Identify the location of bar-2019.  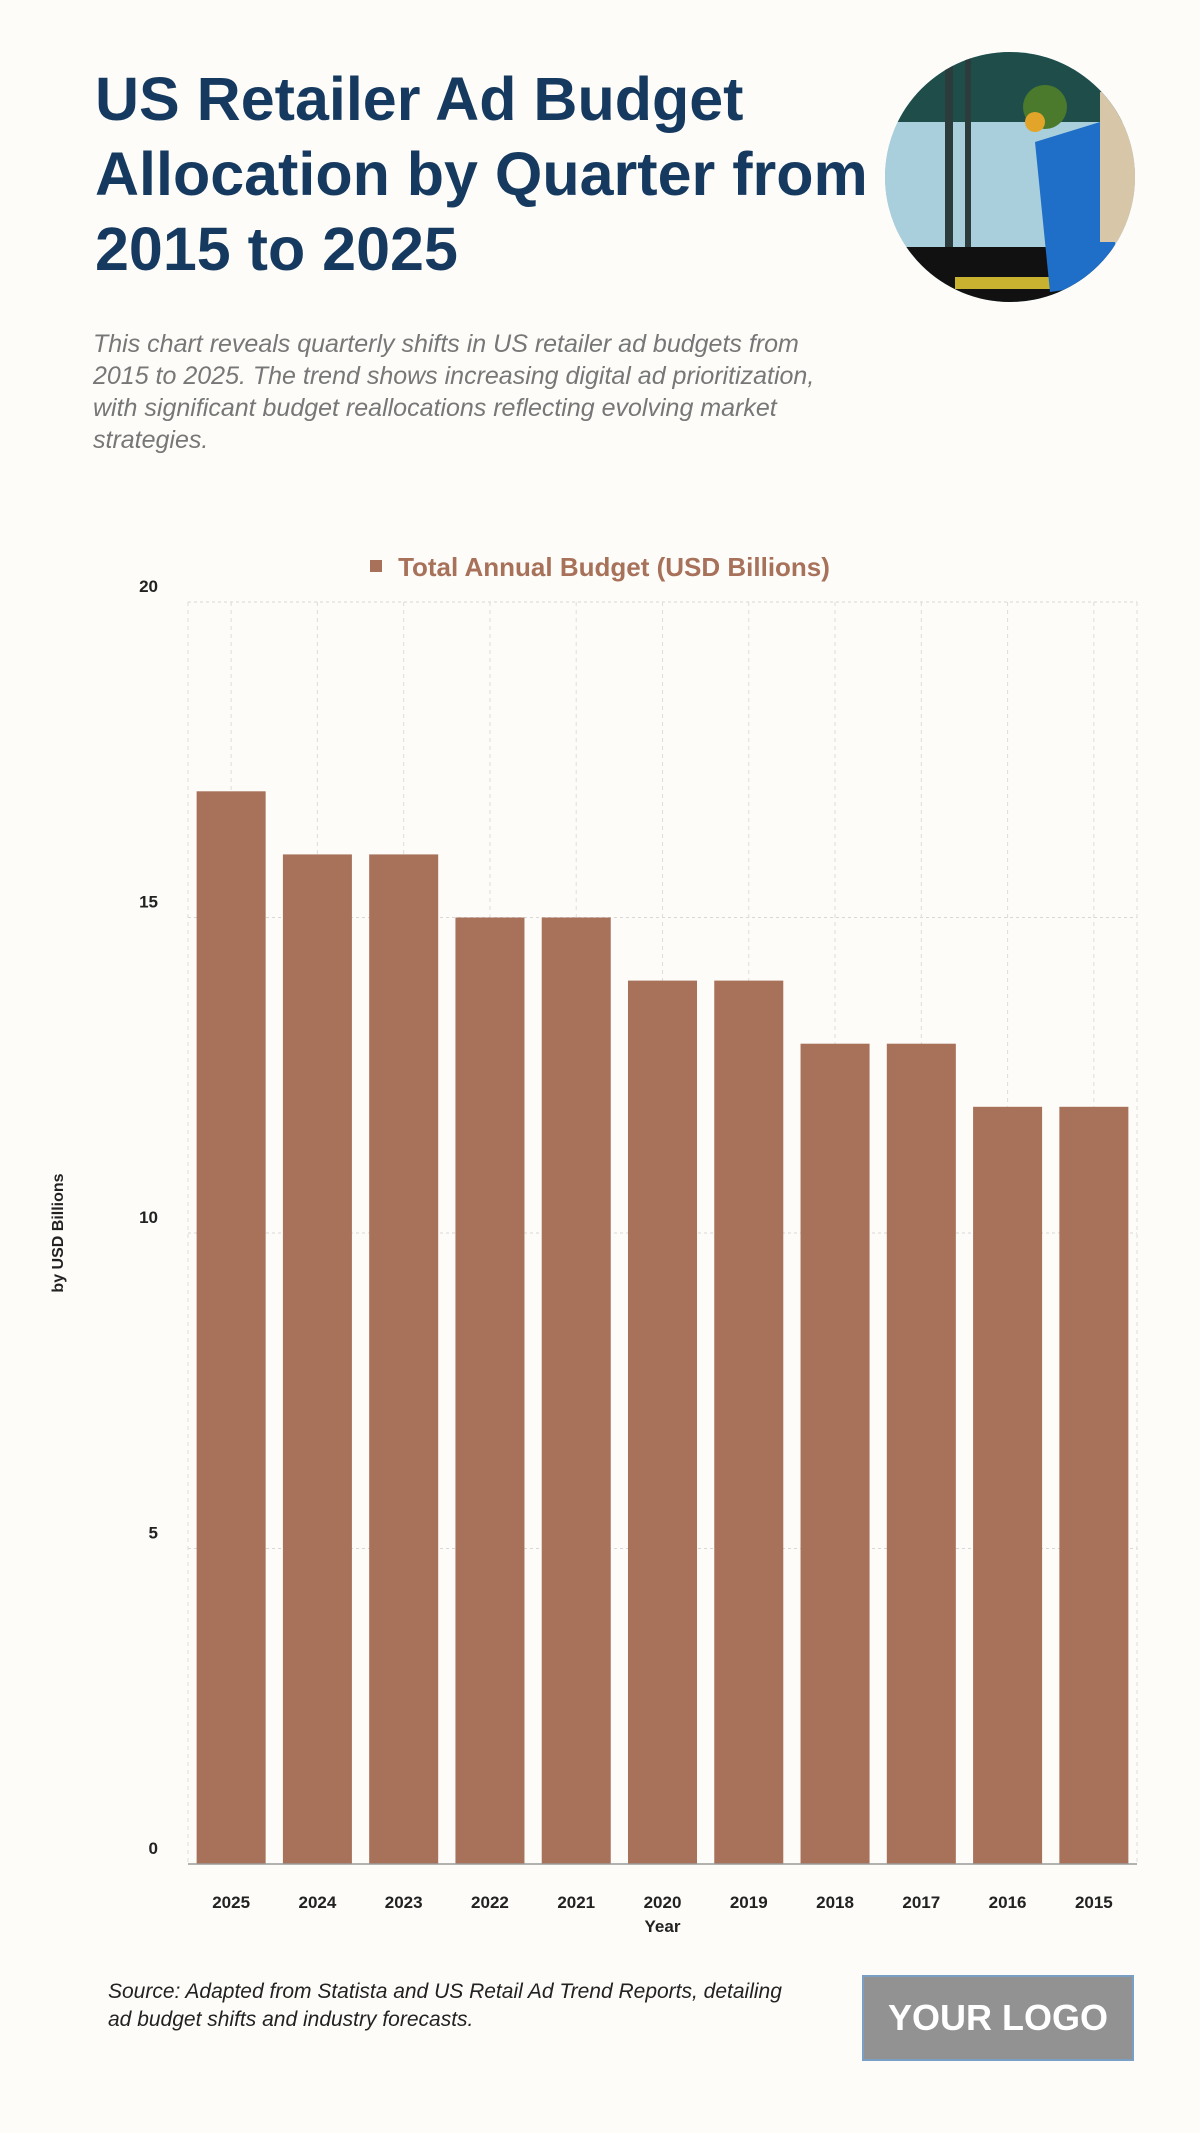
(749, 1422).